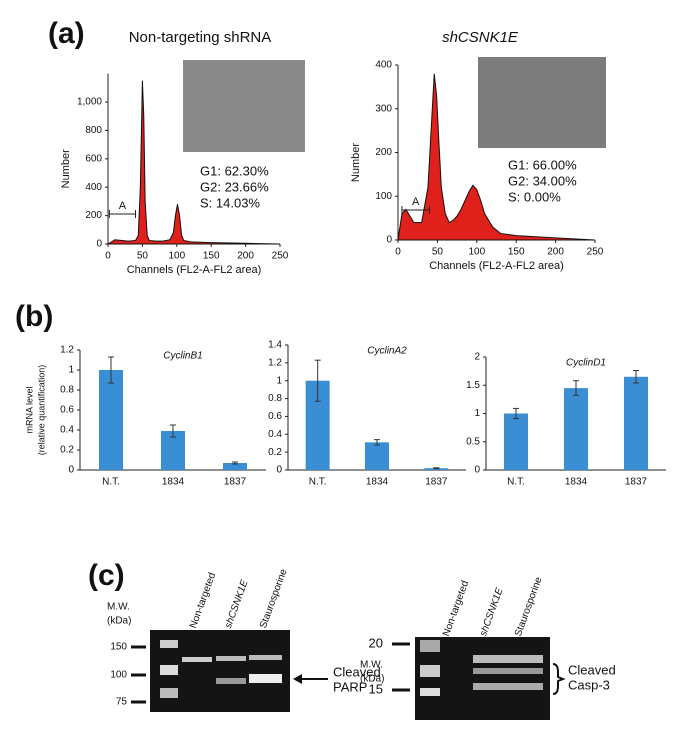 The width and height of the screenshot is (685, 733). Describe the element at coordinates (89, 102) in the screenshot. I see `y-tick-label: 1,000` at that location.